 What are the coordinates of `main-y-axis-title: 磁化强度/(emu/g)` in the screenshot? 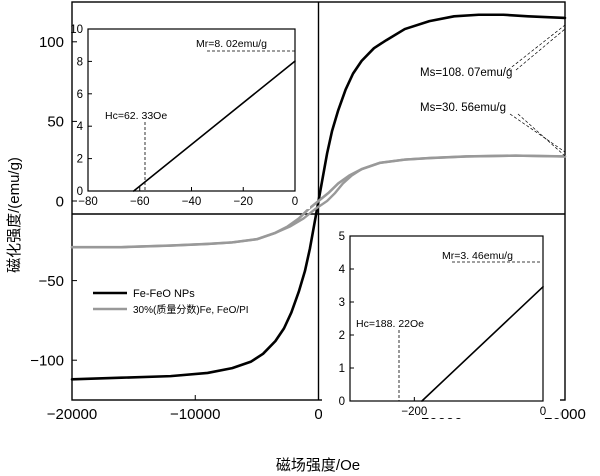 It's located at (14, 215).